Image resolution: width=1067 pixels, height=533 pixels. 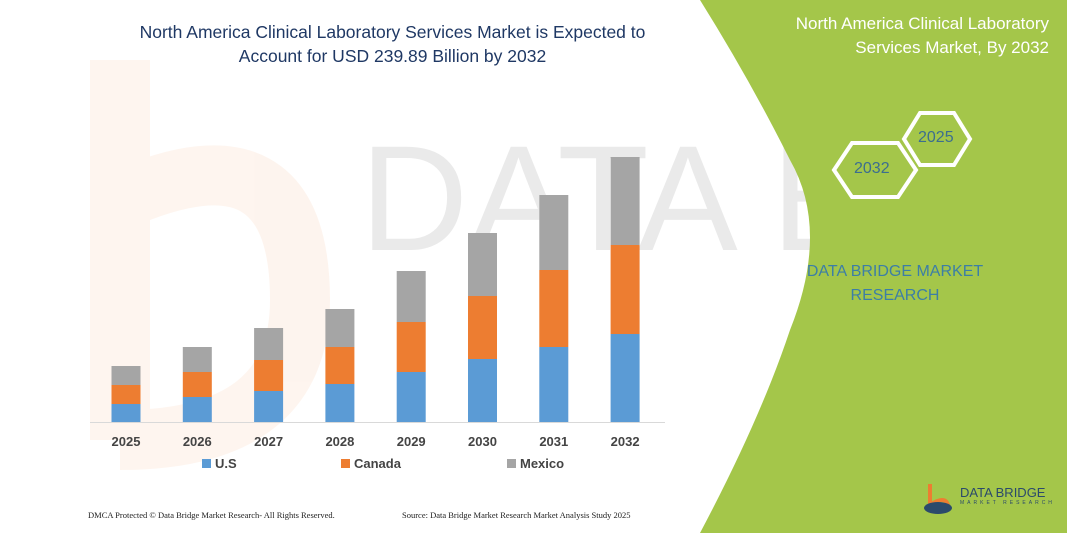 I want to click on hexagon-2032, so click(x=875, y=170).